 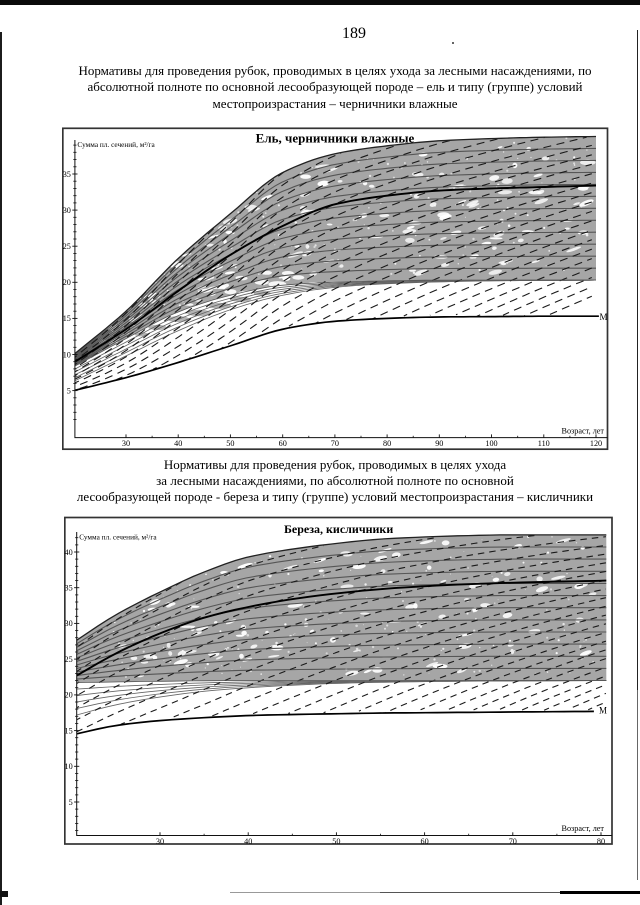 What do you see at coordinates (596, 443) in the screenshot?
I see `svg-text: 120` at bounding box center [596, 443].